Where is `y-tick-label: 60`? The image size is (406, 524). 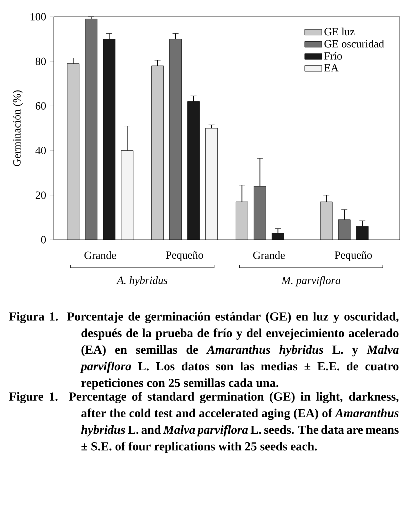
y-tick-label: 60 is located at coordinates (41, 106).